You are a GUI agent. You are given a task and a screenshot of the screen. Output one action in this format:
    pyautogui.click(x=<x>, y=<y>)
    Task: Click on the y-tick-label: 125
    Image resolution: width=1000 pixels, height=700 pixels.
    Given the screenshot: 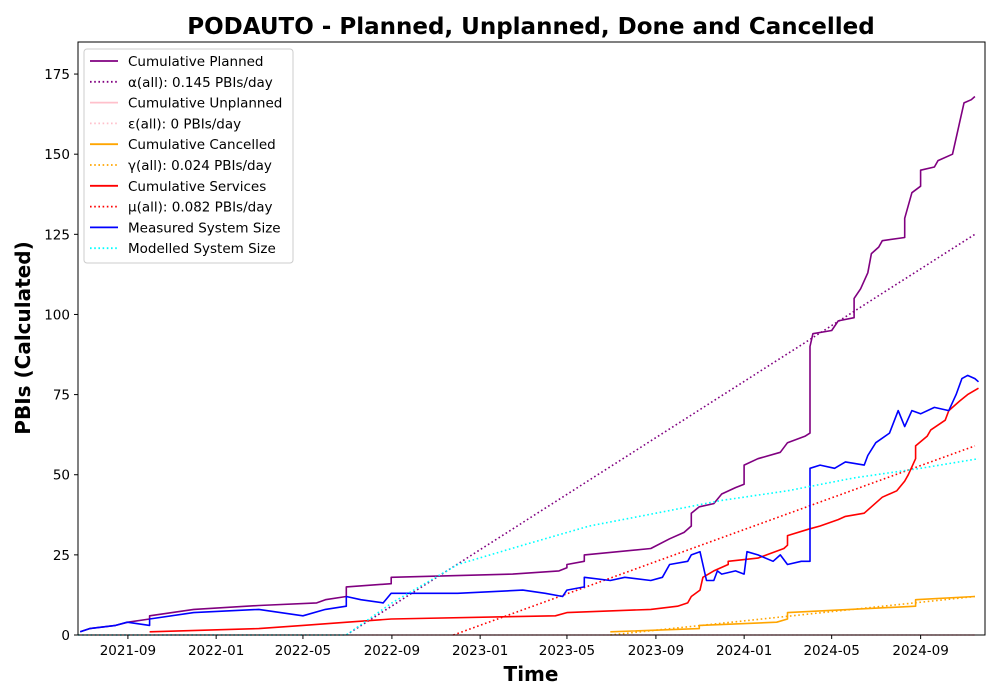 What is the action you would take?
    pyautogui.click(x=57, y=235)
    